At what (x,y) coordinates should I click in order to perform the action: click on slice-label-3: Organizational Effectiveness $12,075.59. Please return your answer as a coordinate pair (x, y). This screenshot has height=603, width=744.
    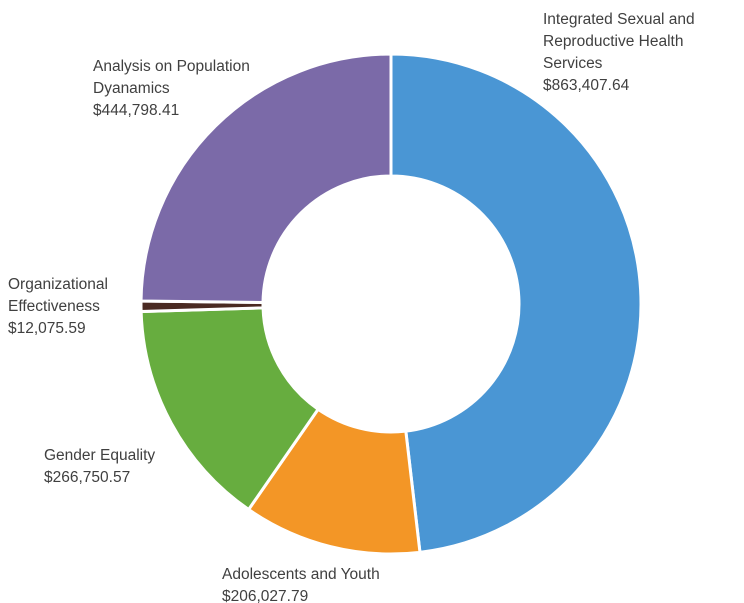
    Looking at the image, I should click on (58, 306).